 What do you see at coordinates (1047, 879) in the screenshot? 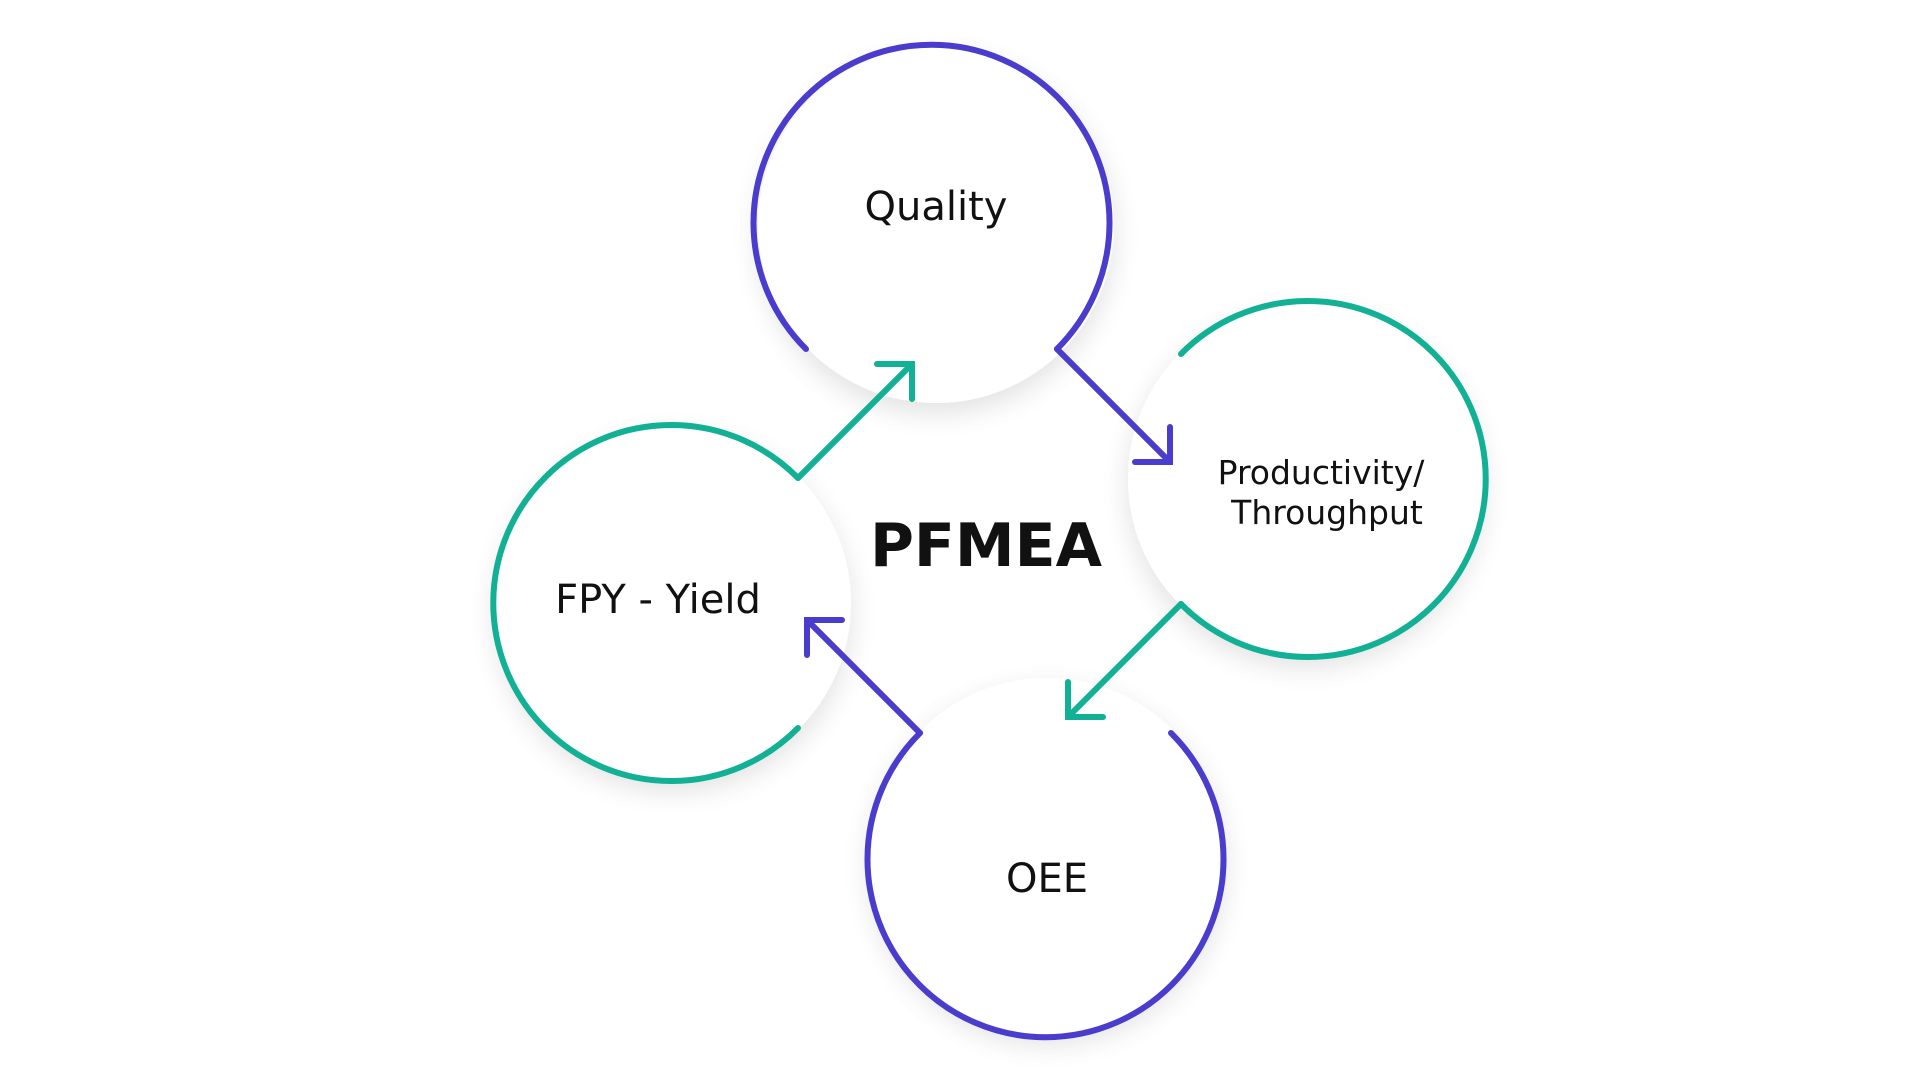
I see `oee-node-label: OEE` at bounding box center [1047, 879].